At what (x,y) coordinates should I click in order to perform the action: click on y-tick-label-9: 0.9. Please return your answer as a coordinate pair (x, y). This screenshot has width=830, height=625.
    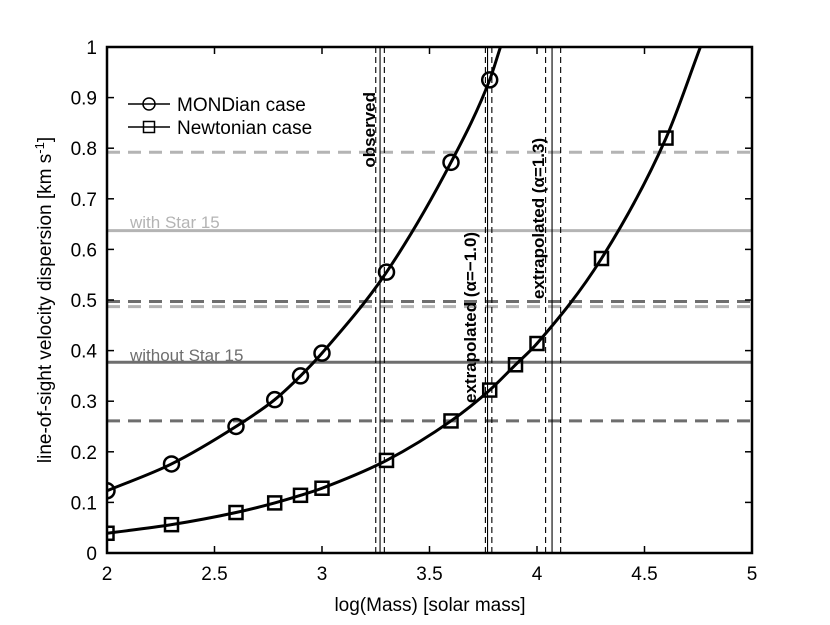
    Looking at the image, I should click on (84, 99).